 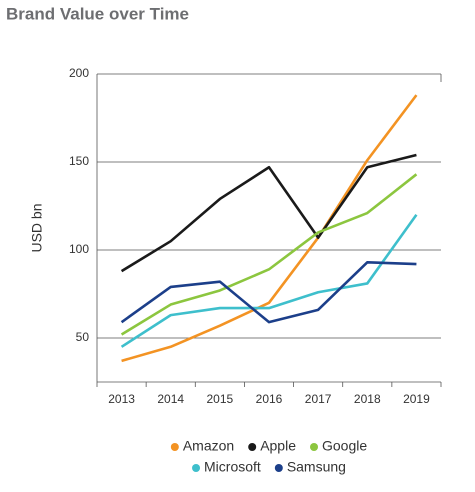 I want to click on legend-label: Microsoft, so click(x=232, y=467).